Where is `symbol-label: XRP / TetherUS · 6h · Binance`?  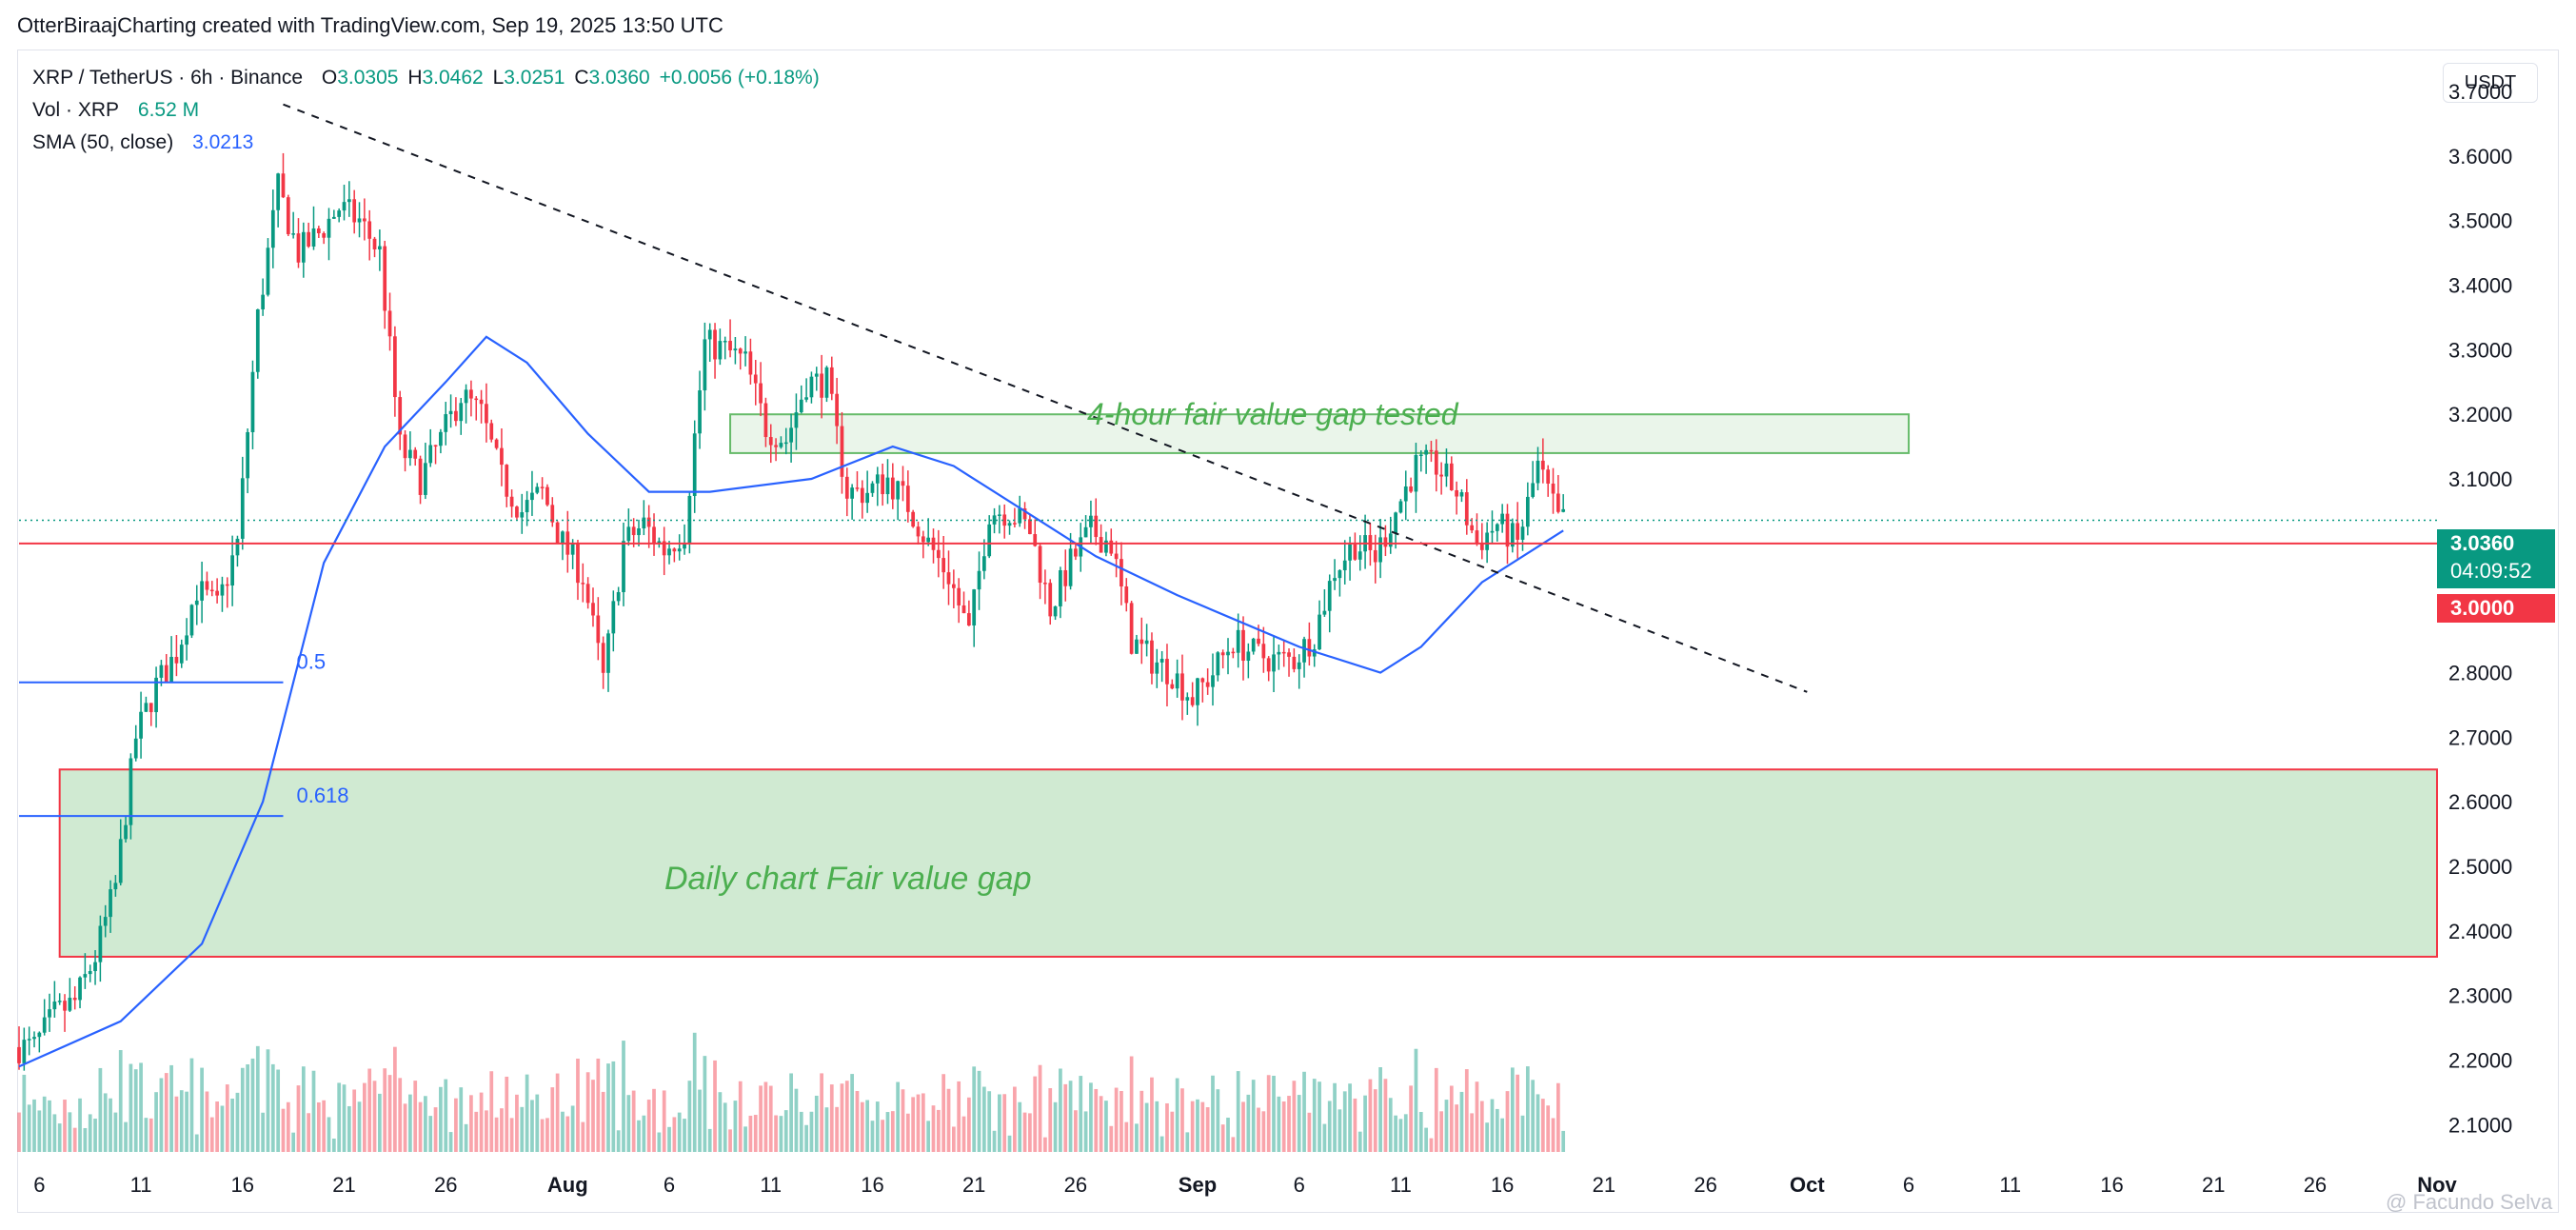 symbol-label: XRP / TetherUS · 6h · Binance is located at coordinates (168, 78).